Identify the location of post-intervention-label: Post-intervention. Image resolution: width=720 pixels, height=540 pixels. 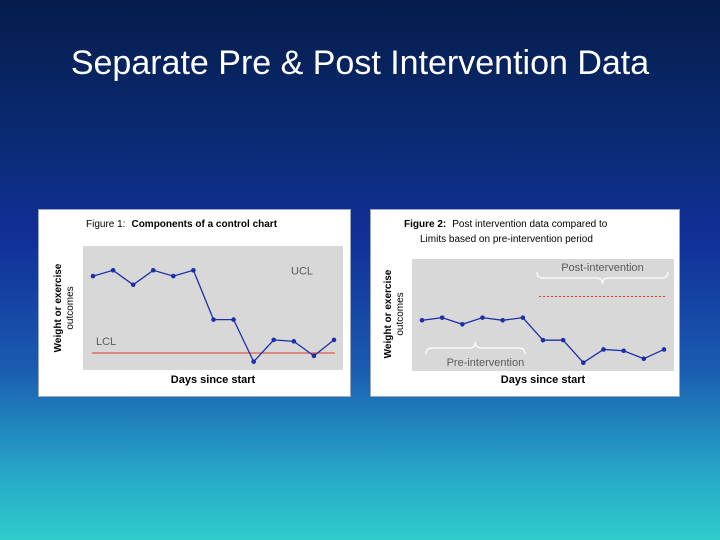
(602, 268).